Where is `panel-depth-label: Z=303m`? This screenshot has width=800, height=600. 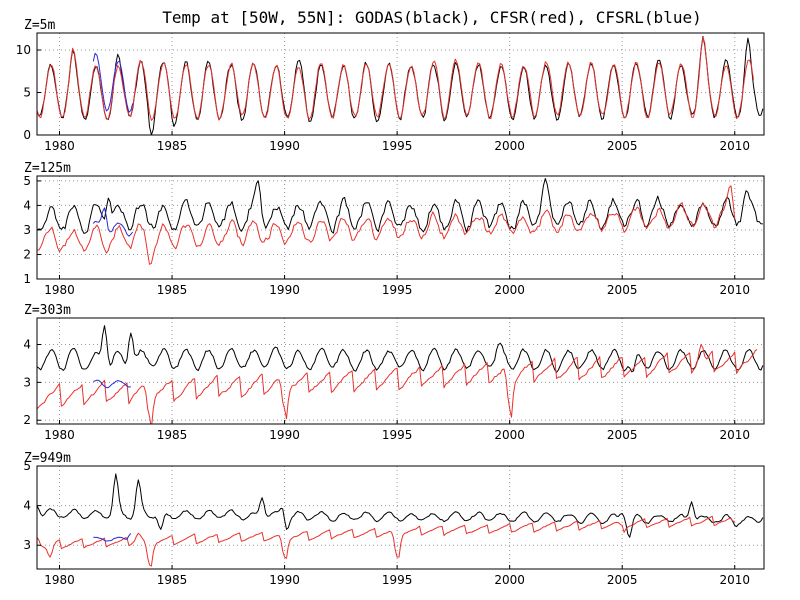
panel-depth-label: Z=303m is located at coordinates (47, 310).